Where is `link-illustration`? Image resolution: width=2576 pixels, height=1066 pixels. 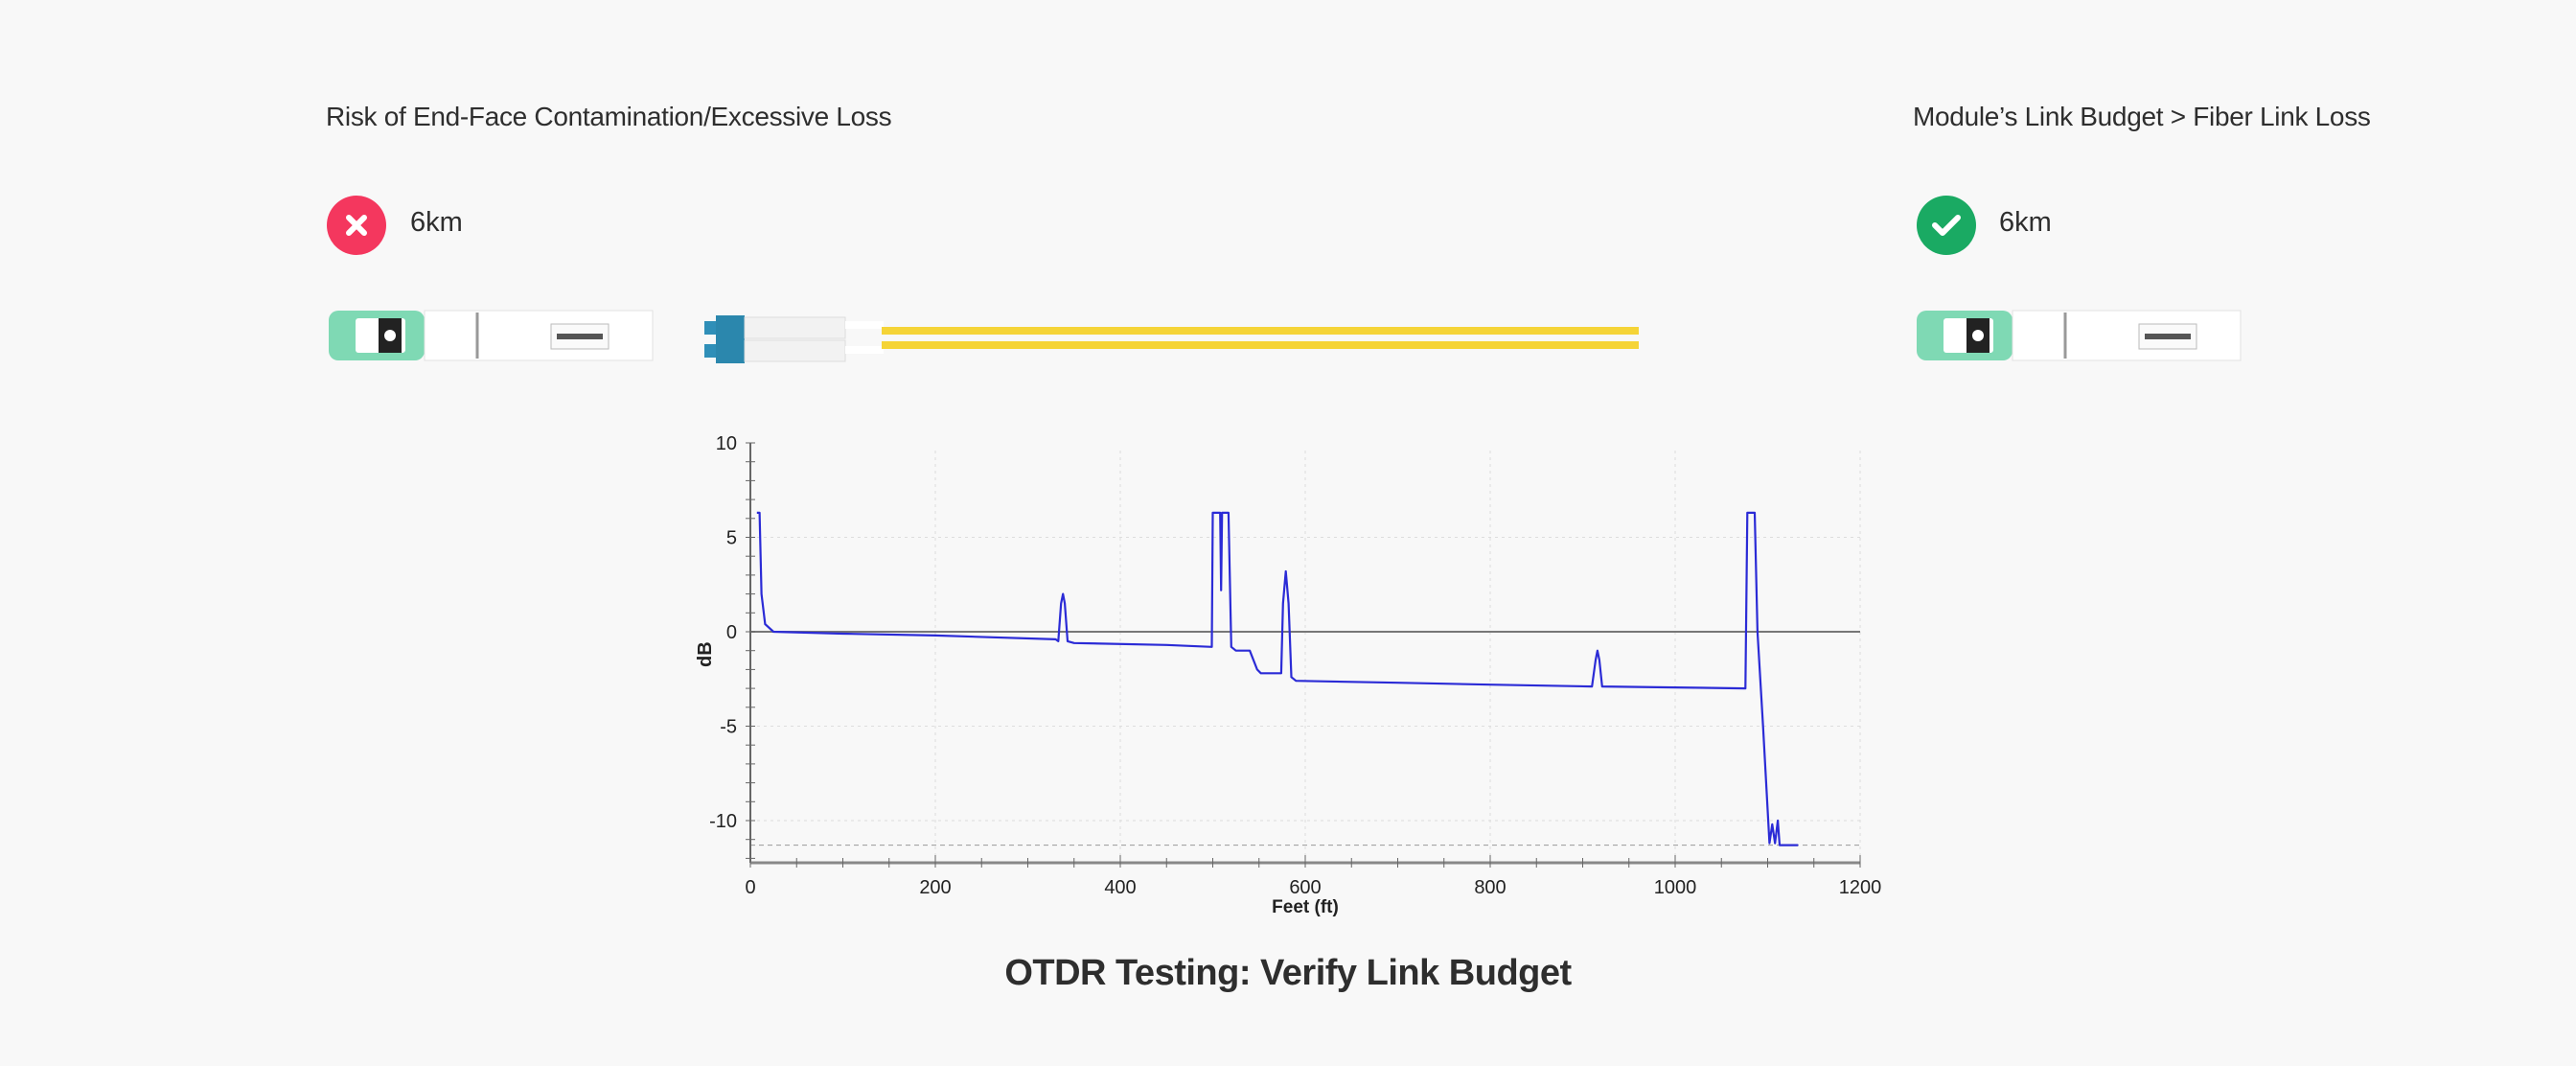
link-illustration is located at coordinates (1284, 336).